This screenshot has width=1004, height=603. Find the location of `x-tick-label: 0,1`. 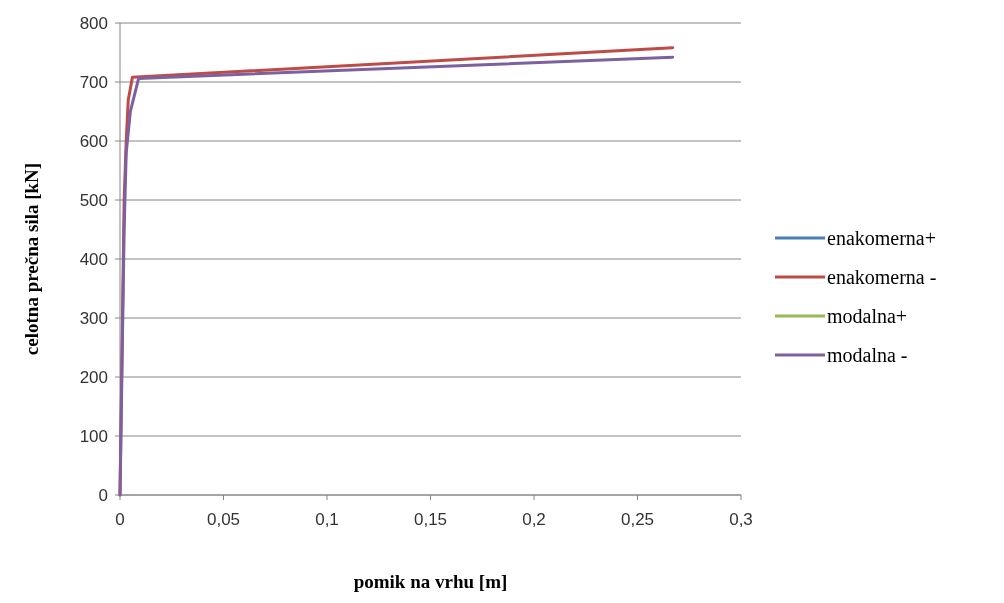

x-tick-label: 0,1 is located at coordinates (327, 519).